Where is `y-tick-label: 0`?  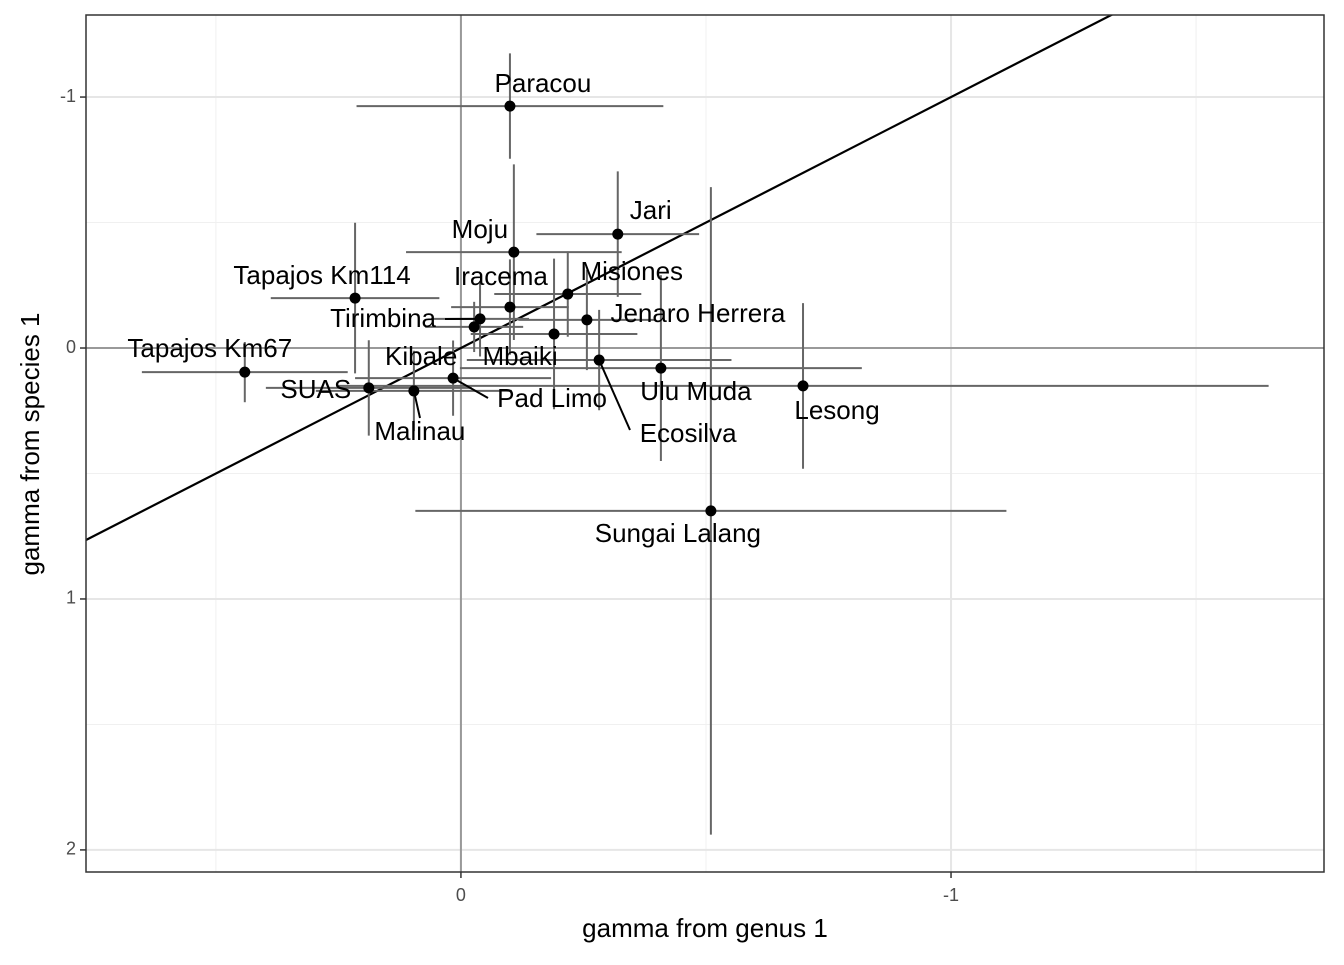 y-tick-label: 0 is located at coordinates (71, 347).